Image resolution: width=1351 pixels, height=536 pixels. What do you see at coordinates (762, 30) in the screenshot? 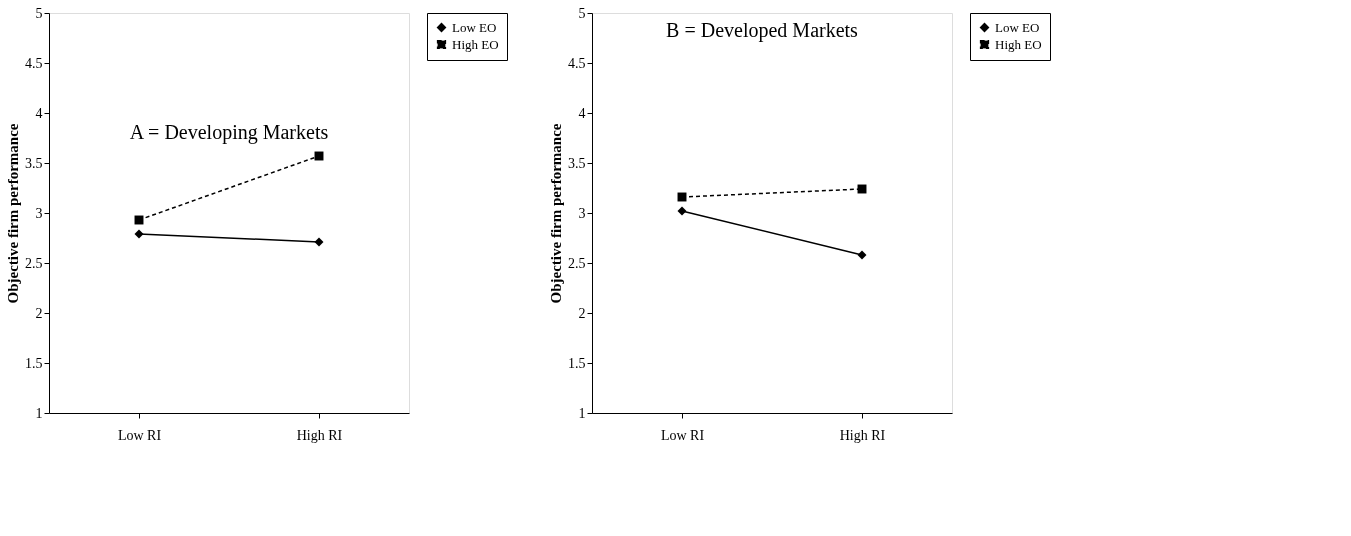
I see `annotation: B = Developed Markets` at bounding box center [762, 30].